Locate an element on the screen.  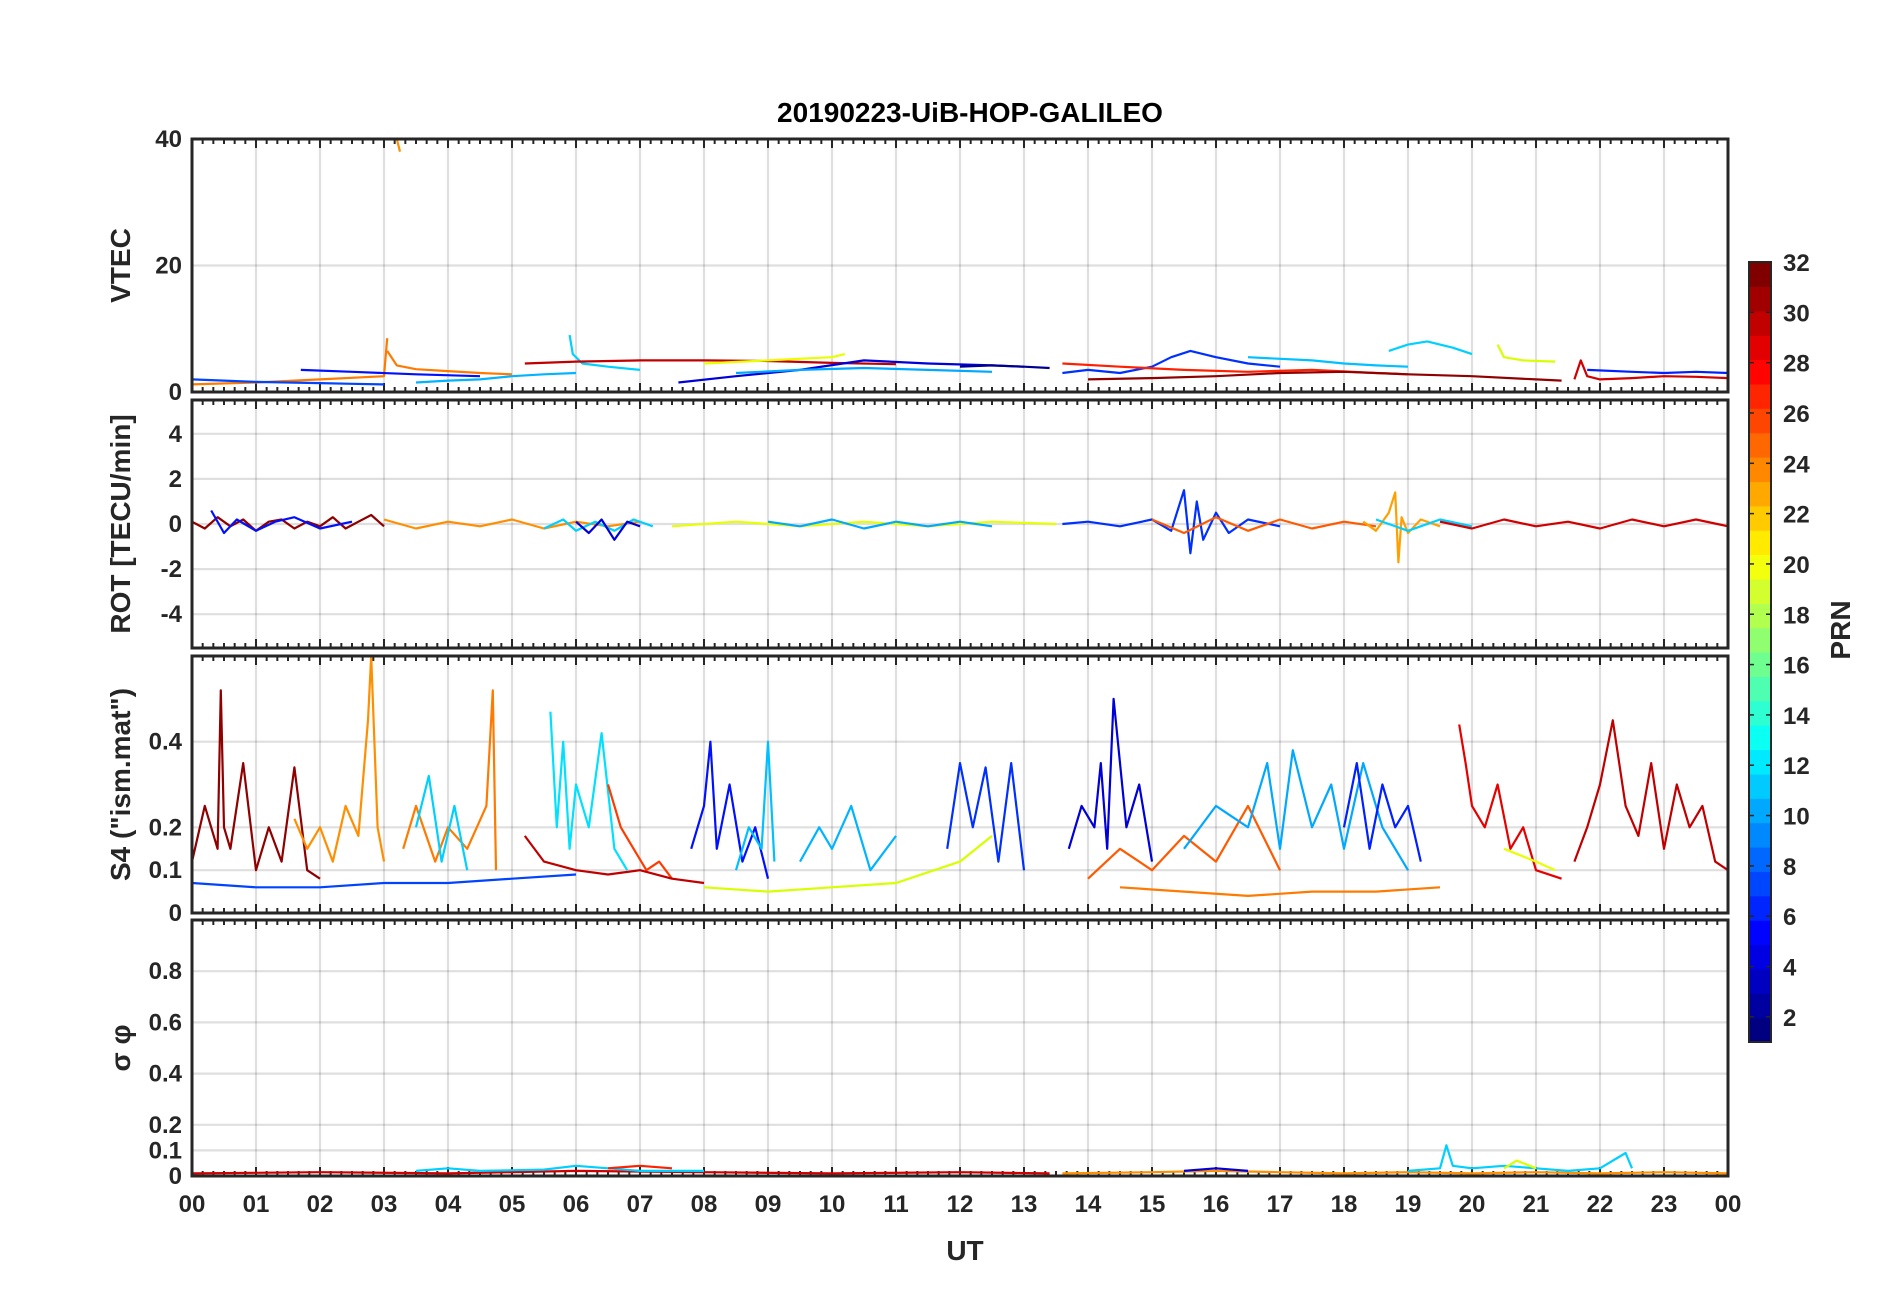
colorbar-tick-label: 12 is located at coordinates (1796, 766).